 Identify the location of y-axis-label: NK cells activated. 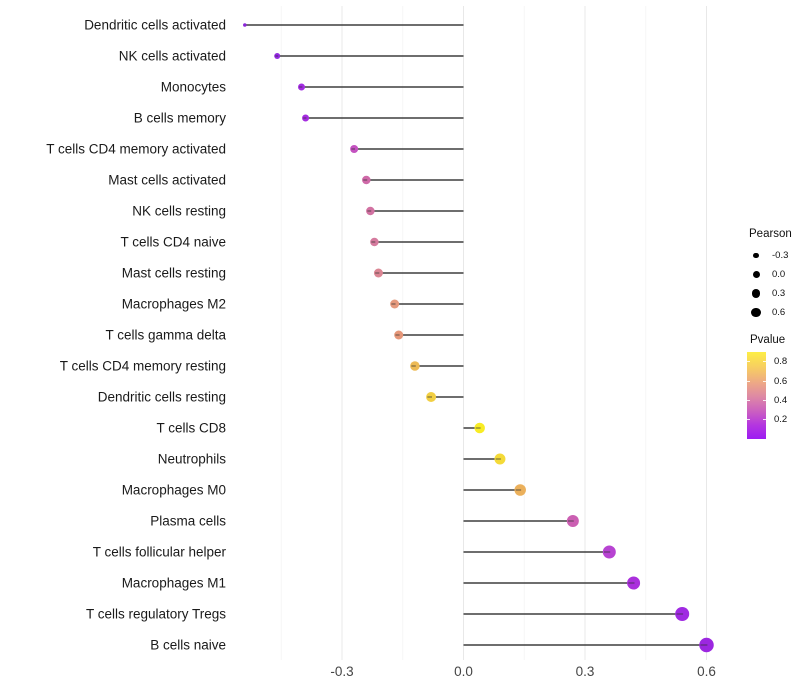
(172, 56).